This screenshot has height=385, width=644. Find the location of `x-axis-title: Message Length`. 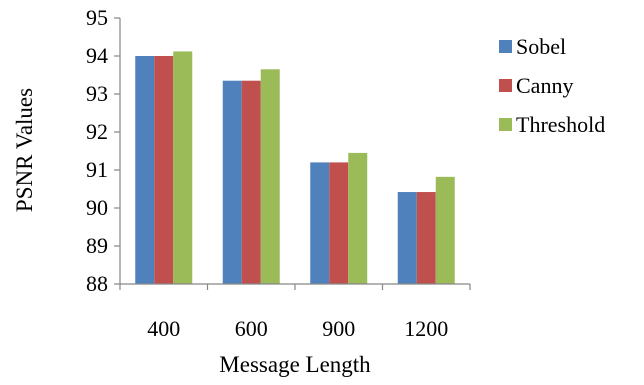

x-axis-title: Message Length is located at coordinates (295, 364).